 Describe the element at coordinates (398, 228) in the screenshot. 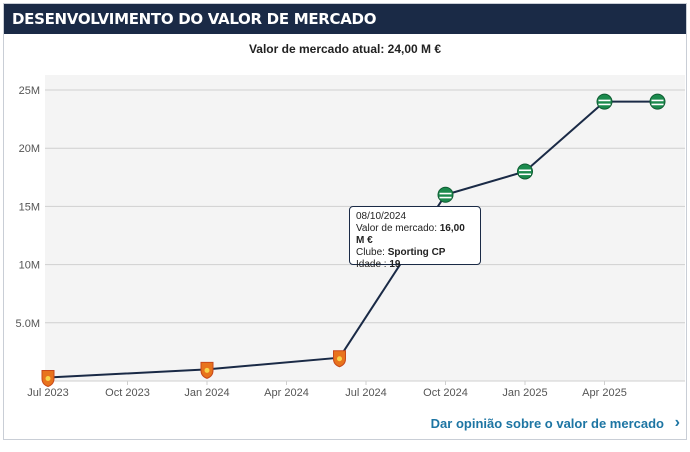

I see `tooltip-value-label: Valor de mercado:` at that location.